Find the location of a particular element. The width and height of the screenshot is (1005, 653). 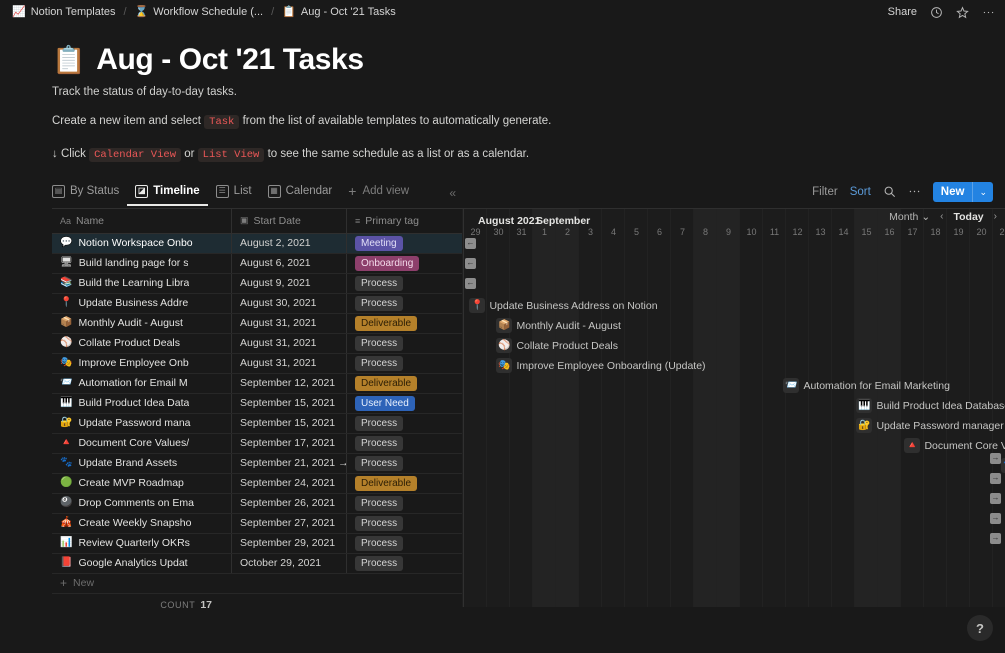

row-date-cell: August 9, 2021 is located at coordinates (289, 283).